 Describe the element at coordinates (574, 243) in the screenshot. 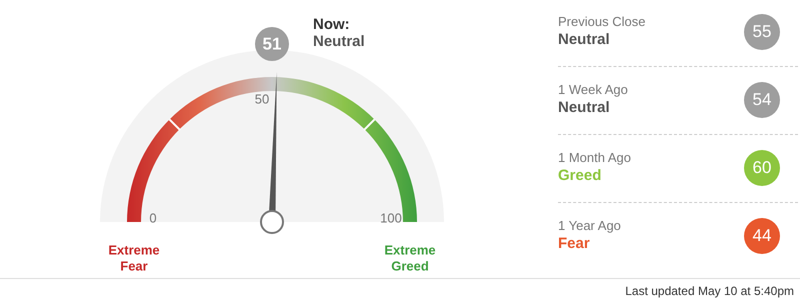

I see `text: Fear` at that location.